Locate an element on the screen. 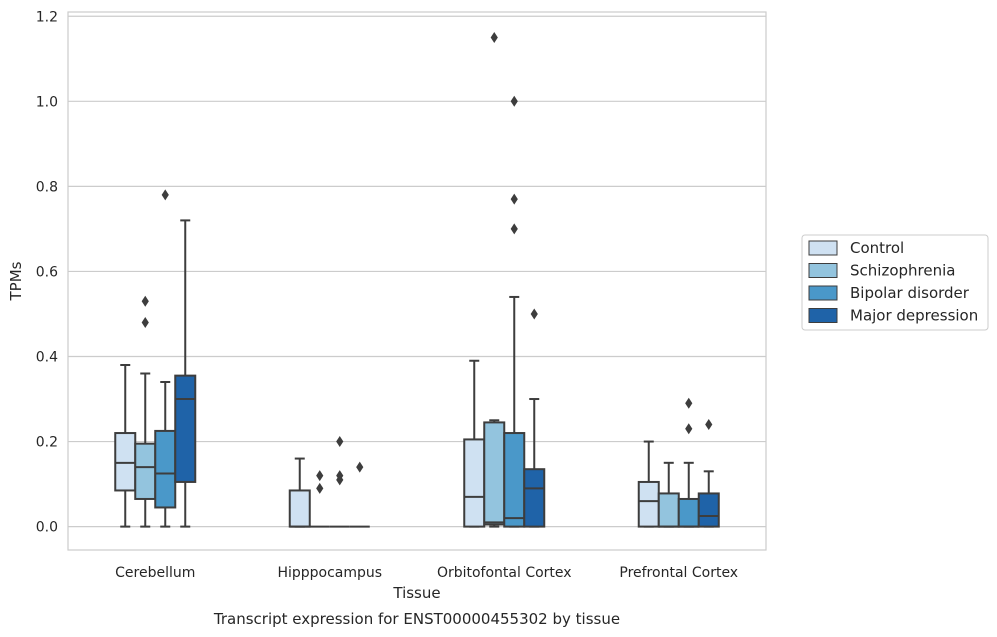  y-tick-label: 0.6 is located at coordinates (47, 272).